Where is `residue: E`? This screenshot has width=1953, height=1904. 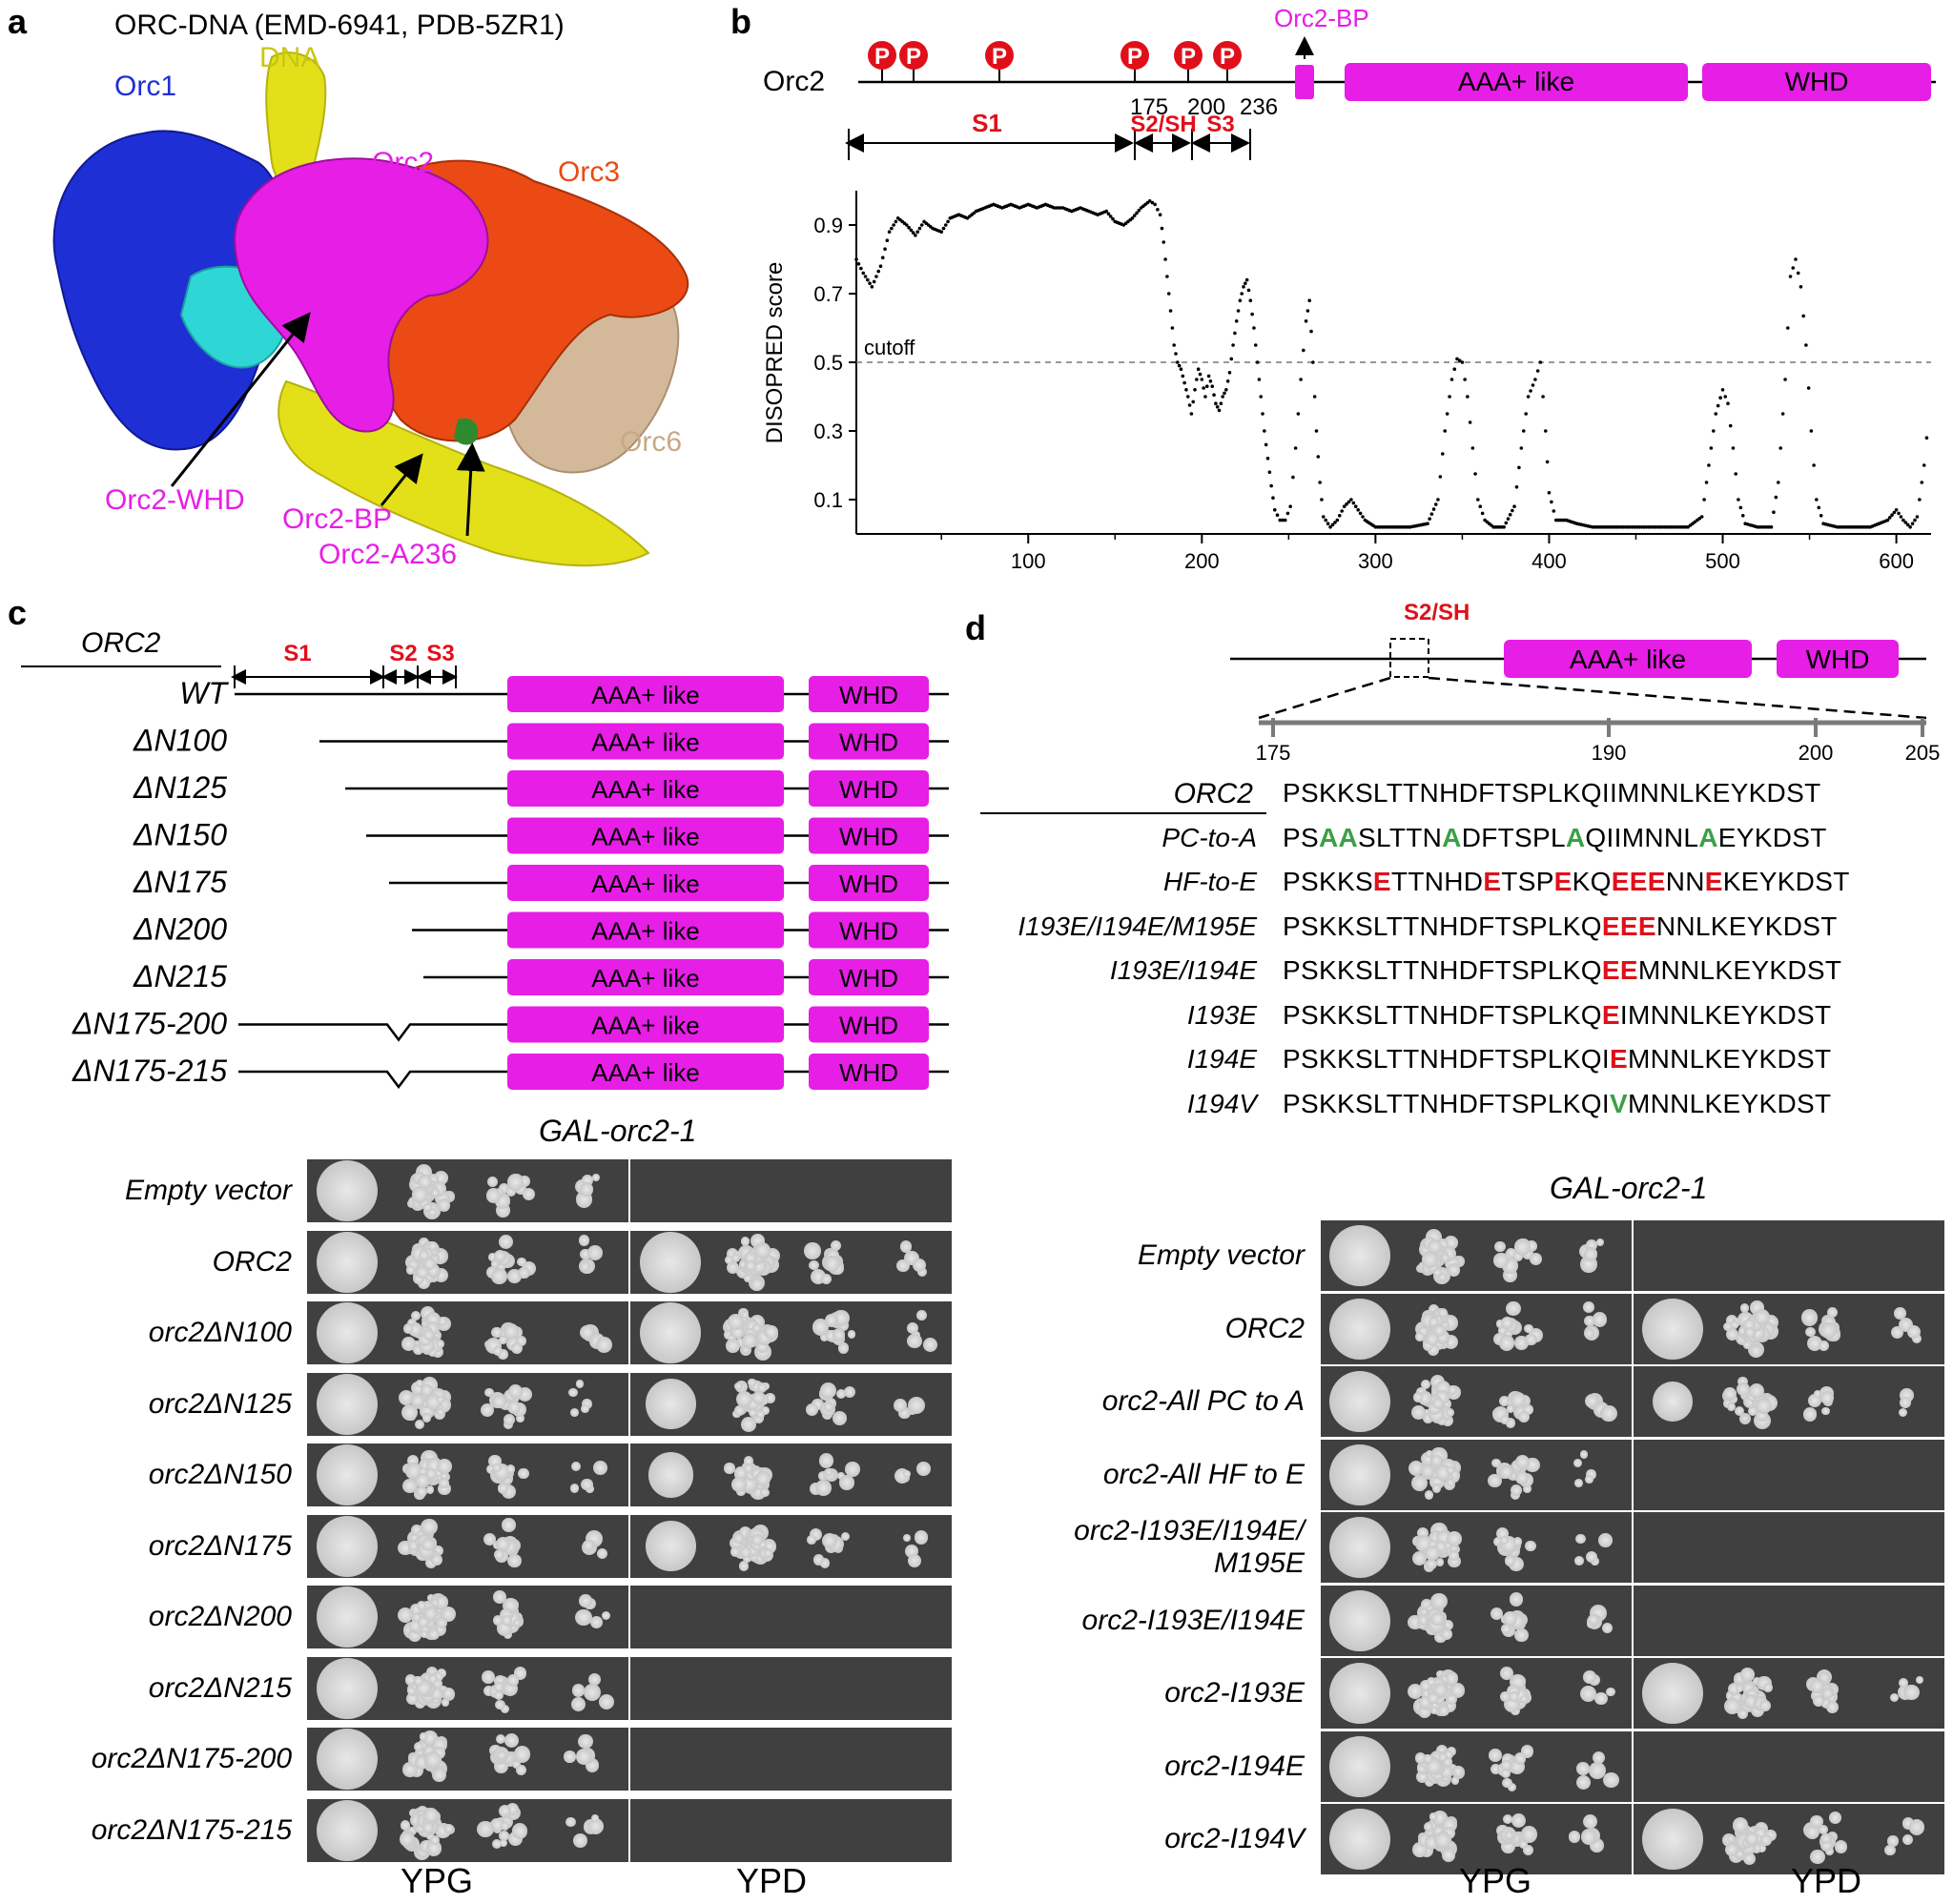
residue: E is located at coordinates (1638, 882).